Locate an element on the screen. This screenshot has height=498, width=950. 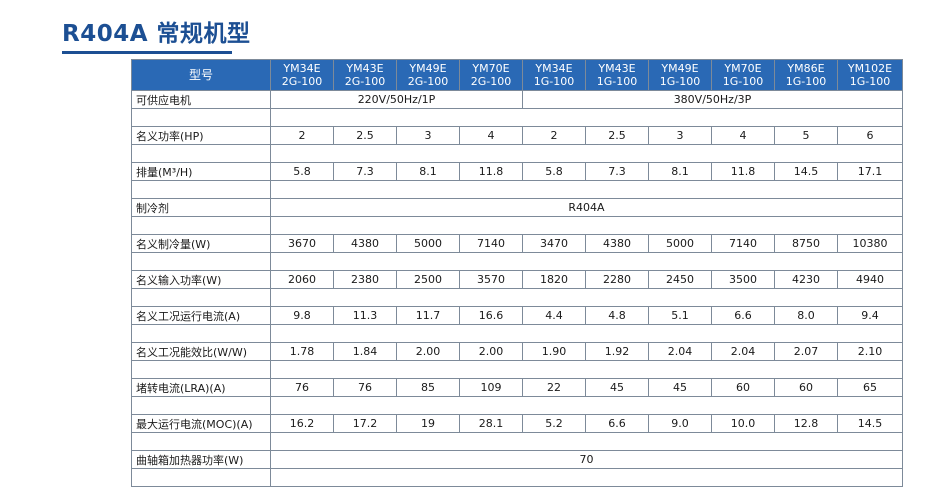
model-header: YM34E 2G-100 is located at coordinates (302, 75).